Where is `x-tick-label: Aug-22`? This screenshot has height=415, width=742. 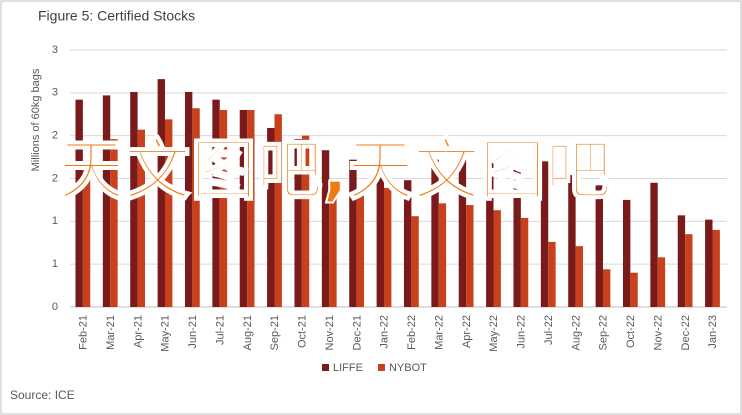 x-tick-label: Aug-22 is located at coordinates (576, 332).